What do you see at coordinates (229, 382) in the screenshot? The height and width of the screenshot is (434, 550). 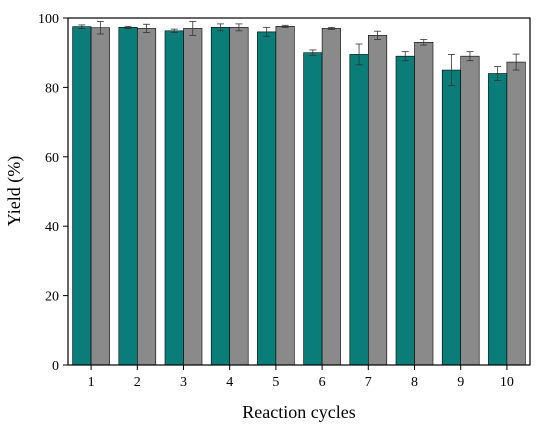 I see `x-tick-label-4: 4` at bounding box center [229, 382].